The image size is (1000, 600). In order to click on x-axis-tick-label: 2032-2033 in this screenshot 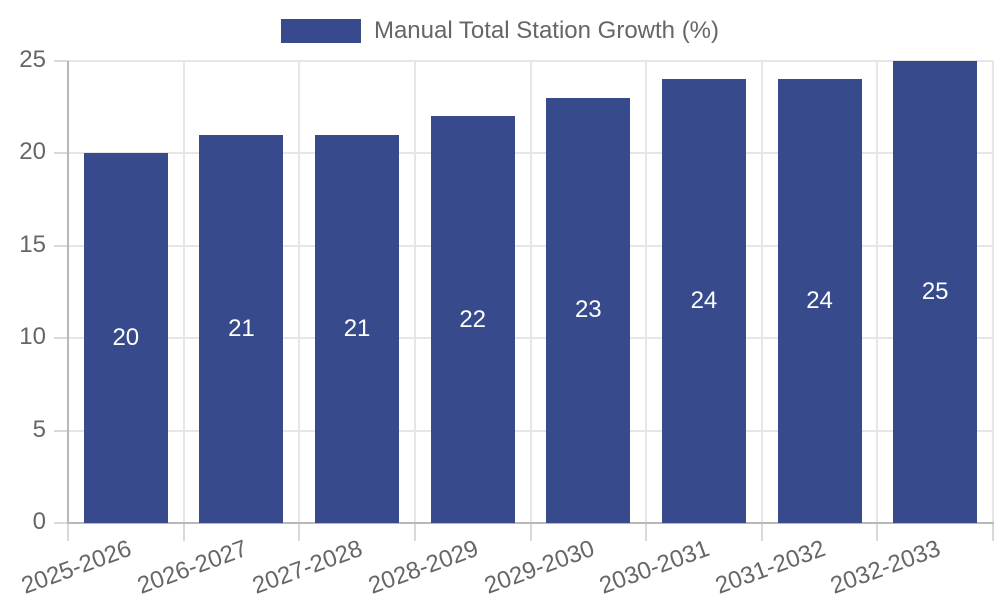, I will do `click(886, 567)`.